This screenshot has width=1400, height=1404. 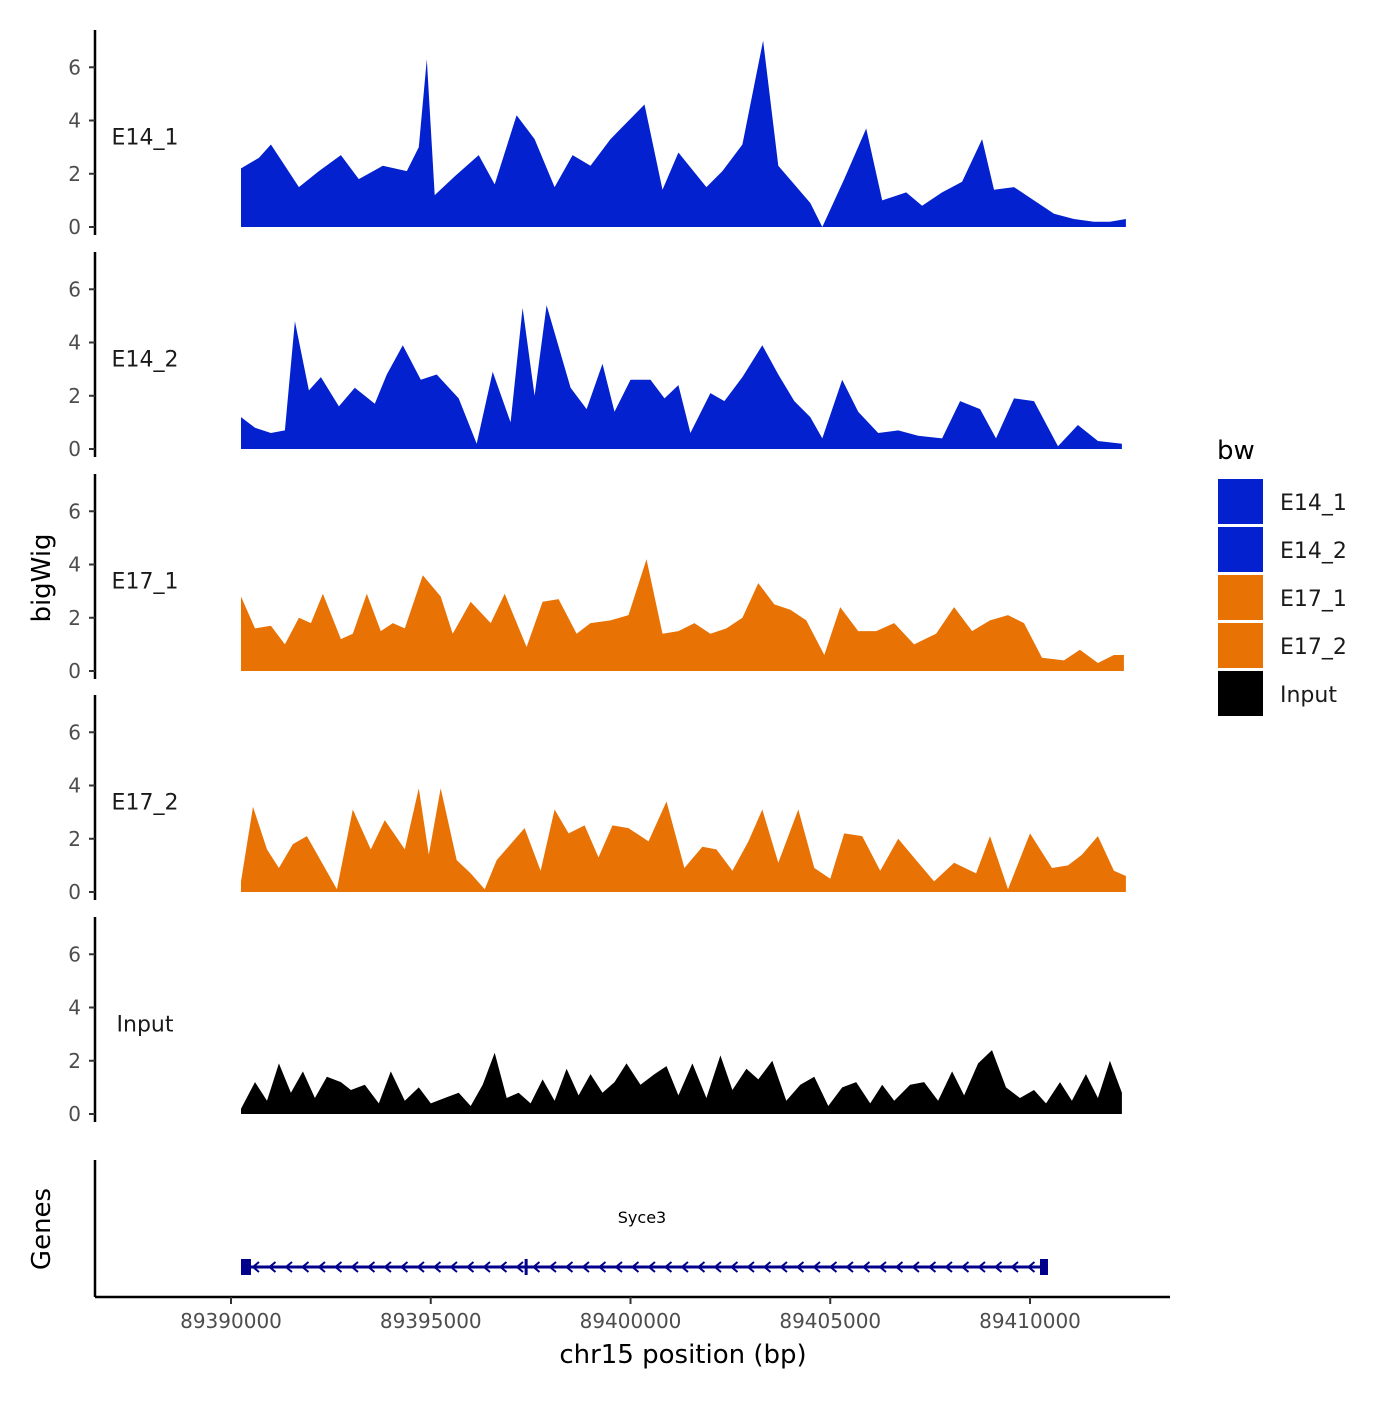 What do you see at coordinates (145, 1024) in the screenshot?
I see `track-label: Input` at bounding box center [145, 1024].